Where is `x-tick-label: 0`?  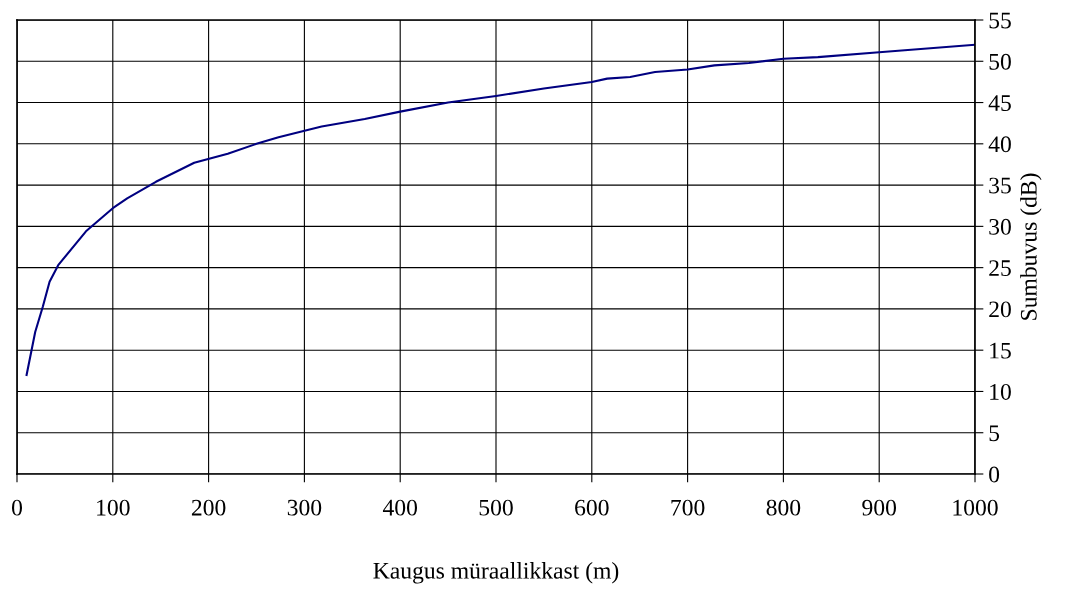
x-tick-label: 0 is located at coordinates (17, 507).